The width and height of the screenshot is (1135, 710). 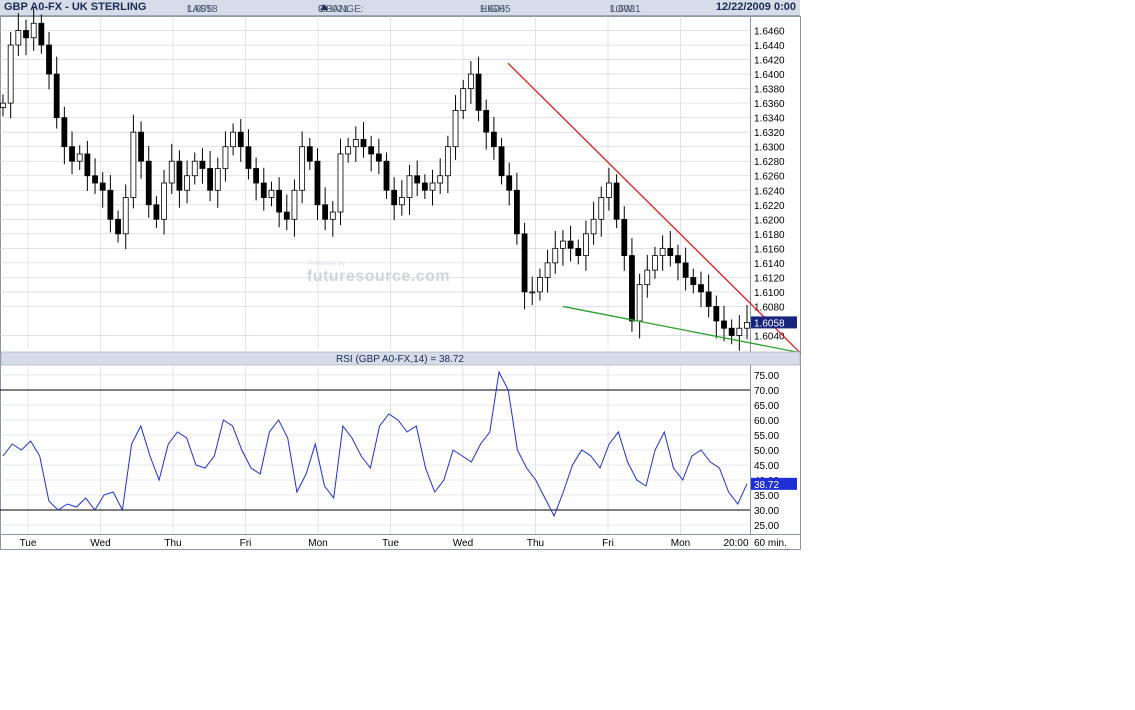 I want to click on price-tick-label: 1.6080, so click(x=769, y=307).